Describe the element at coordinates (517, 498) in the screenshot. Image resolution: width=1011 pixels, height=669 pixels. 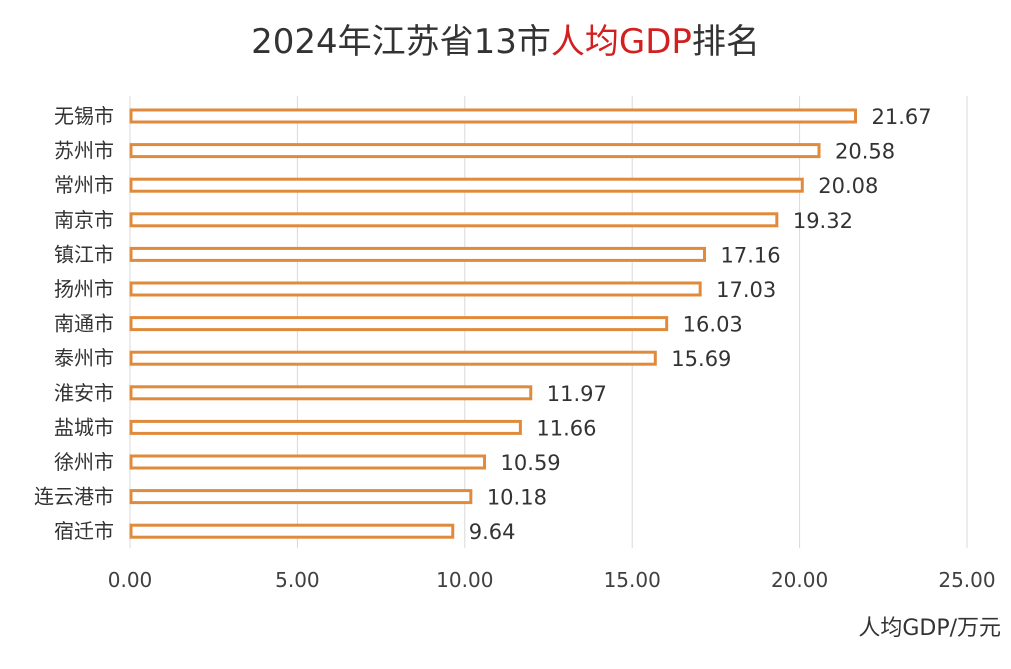
I see `value-label-11: 10.18` at that location.